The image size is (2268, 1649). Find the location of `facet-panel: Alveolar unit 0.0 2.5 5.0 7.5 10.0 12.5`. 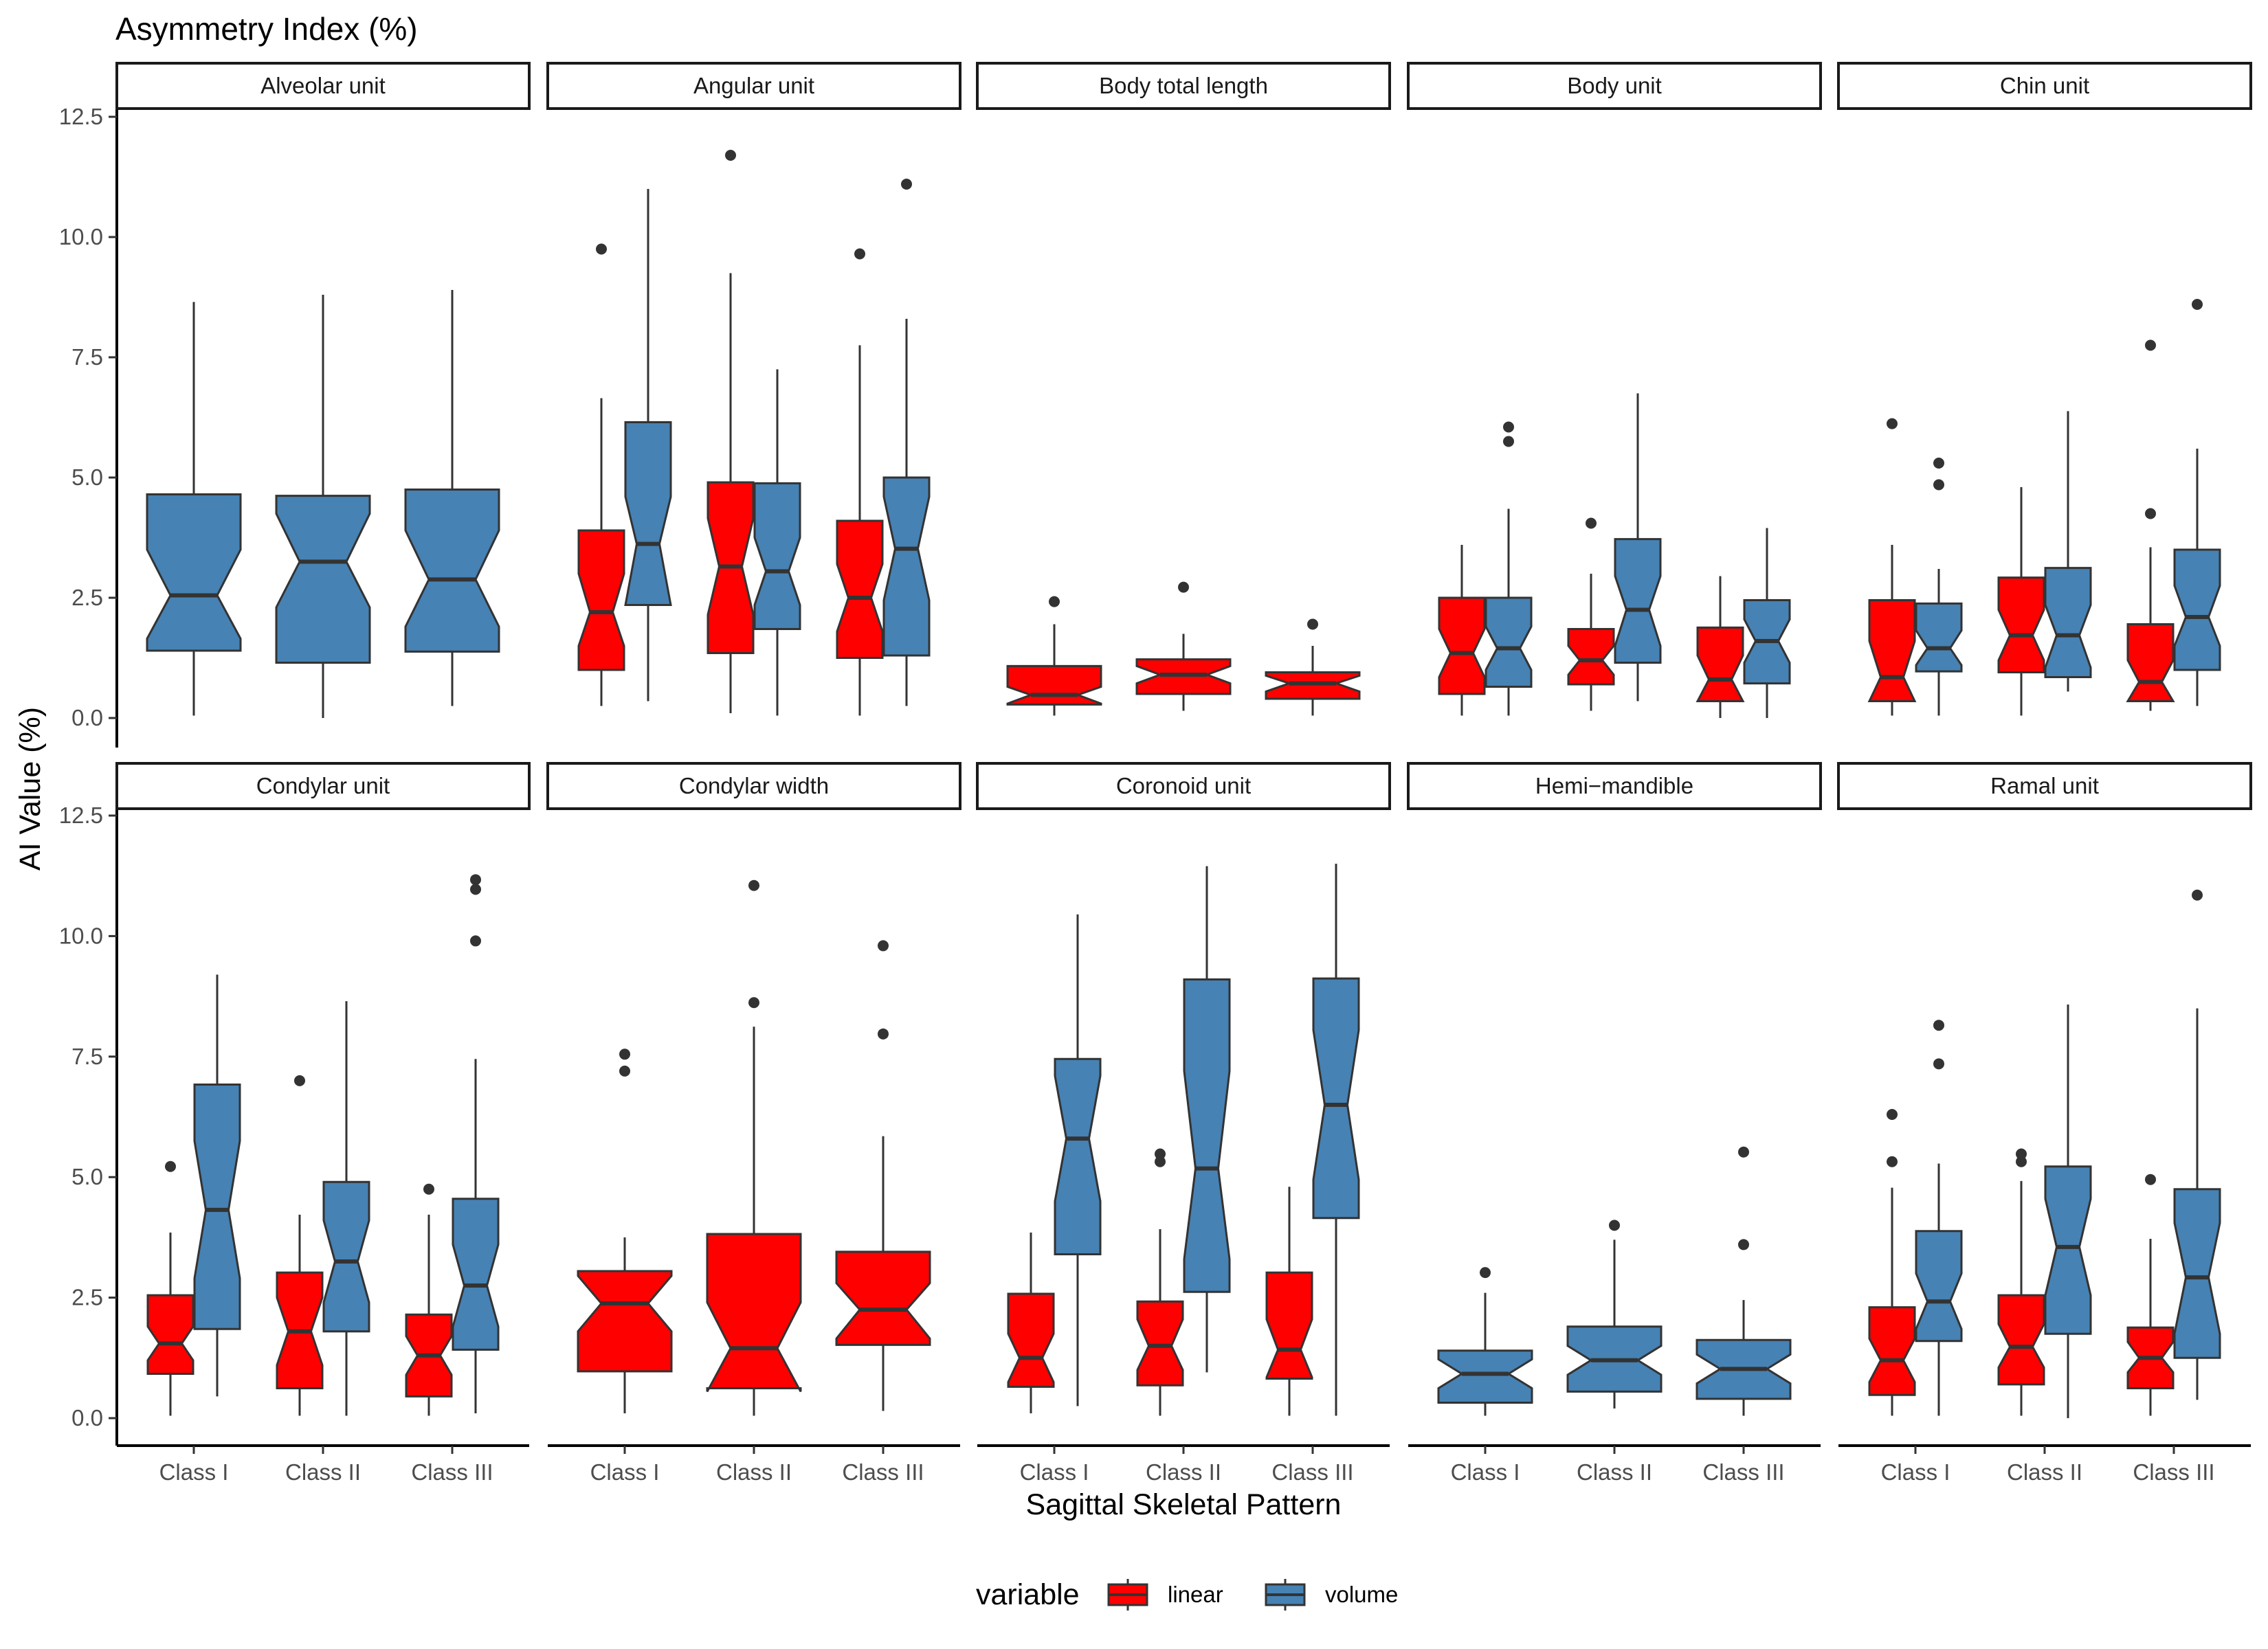

facet-panel: Alveolar unit 0.0 2.5 5.0 7.5 10.0 12.5 is located at coordinates (295, 405).